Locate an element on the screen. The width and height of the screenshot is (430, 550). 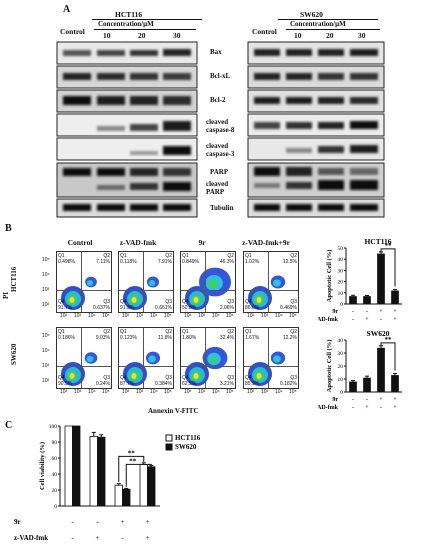
flow-plot: Q1 Q2 1.67% 12.2% Q4 Q3 85.9% 0.182% is located at coordinates (271, 358).